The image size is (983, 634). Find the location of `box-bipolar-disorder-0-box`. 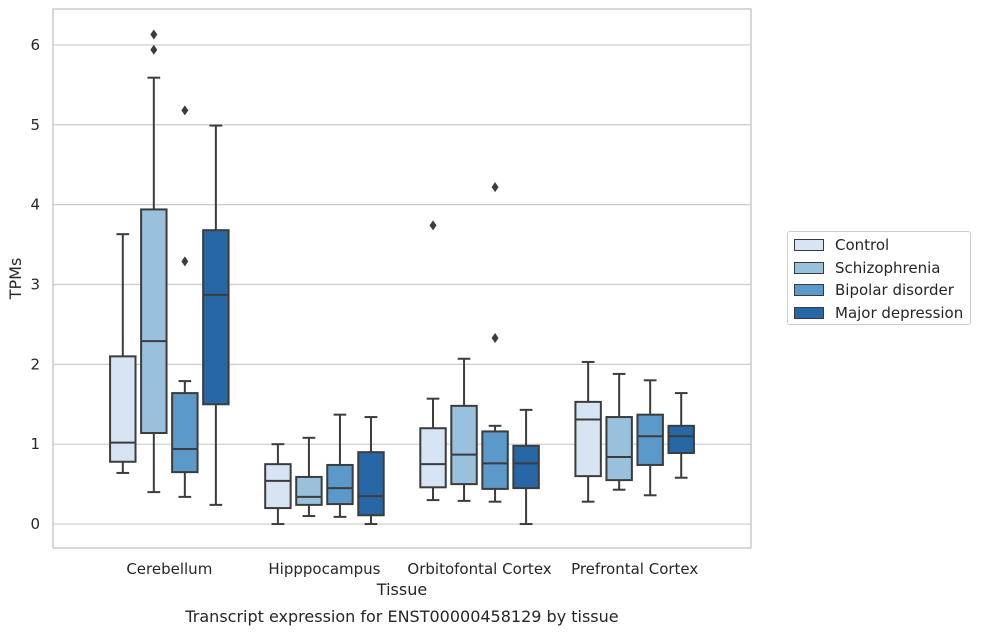

box-bipolar-disorder-0-box is located at coordinates (185, 433).